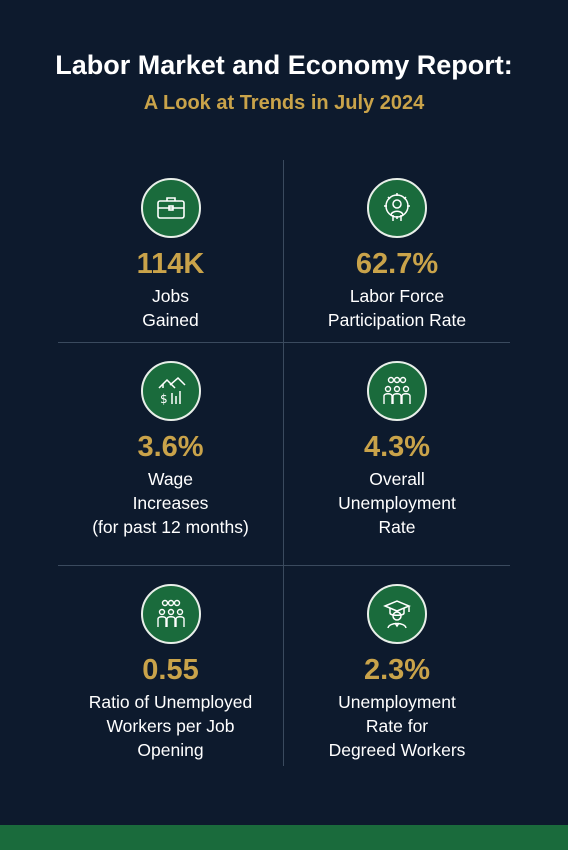 The width and height of the screenshot is (568, 850). What do you see at coordinates (397, 614) in the screenshot?
I see `graduate-icon` at bounding box center [397, 614].